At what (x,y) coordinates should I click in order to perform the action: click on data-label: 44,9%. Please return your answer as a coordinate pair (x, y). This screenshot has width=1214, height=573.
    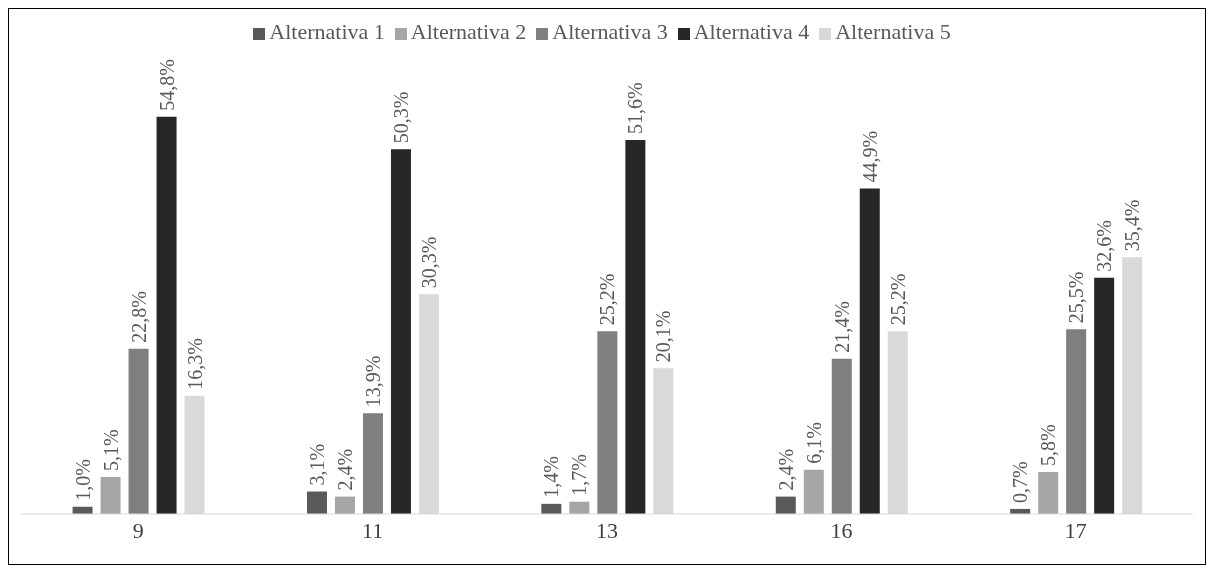
    Looking at the image, I should click on (869, 156).